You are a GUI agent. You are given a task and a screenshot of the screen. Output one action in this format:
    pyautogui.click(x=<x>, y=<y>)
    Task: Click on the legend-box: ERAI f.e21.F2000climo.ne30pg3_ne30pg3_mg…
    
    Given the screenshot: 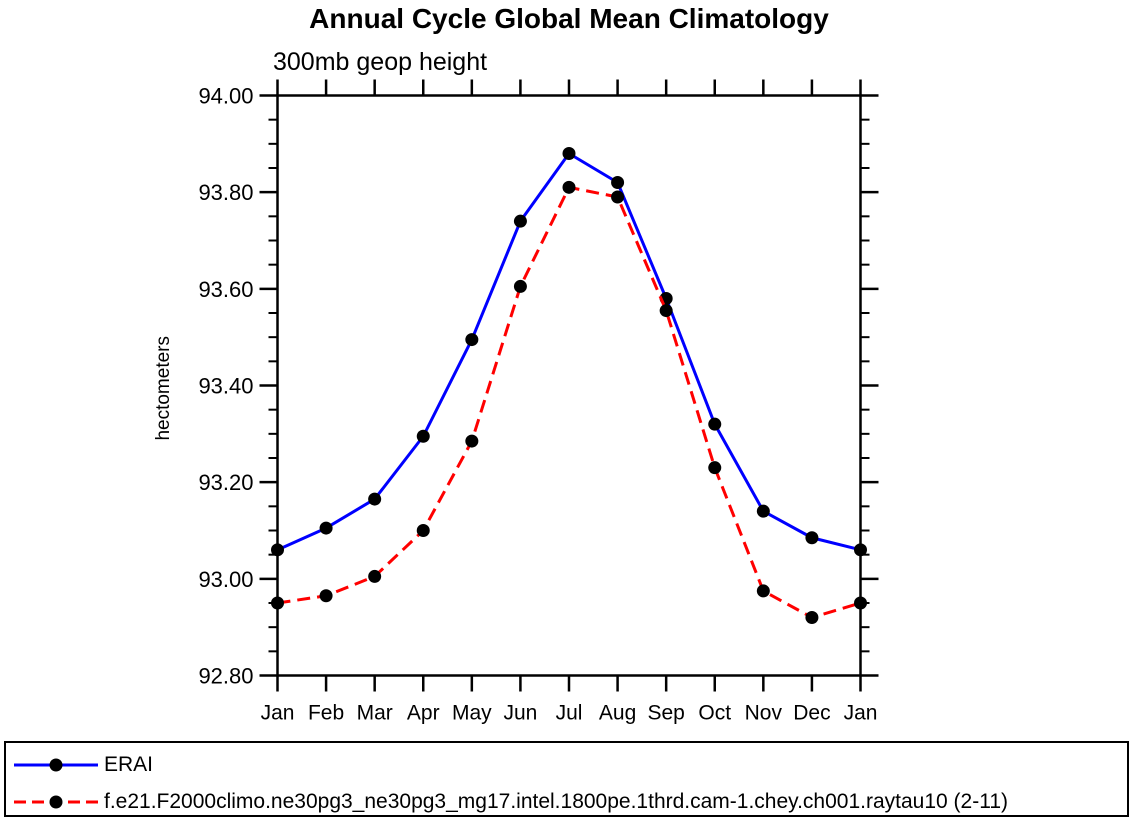 What is the action you would take?
    pyautogui.click(x=566, y=779)
    